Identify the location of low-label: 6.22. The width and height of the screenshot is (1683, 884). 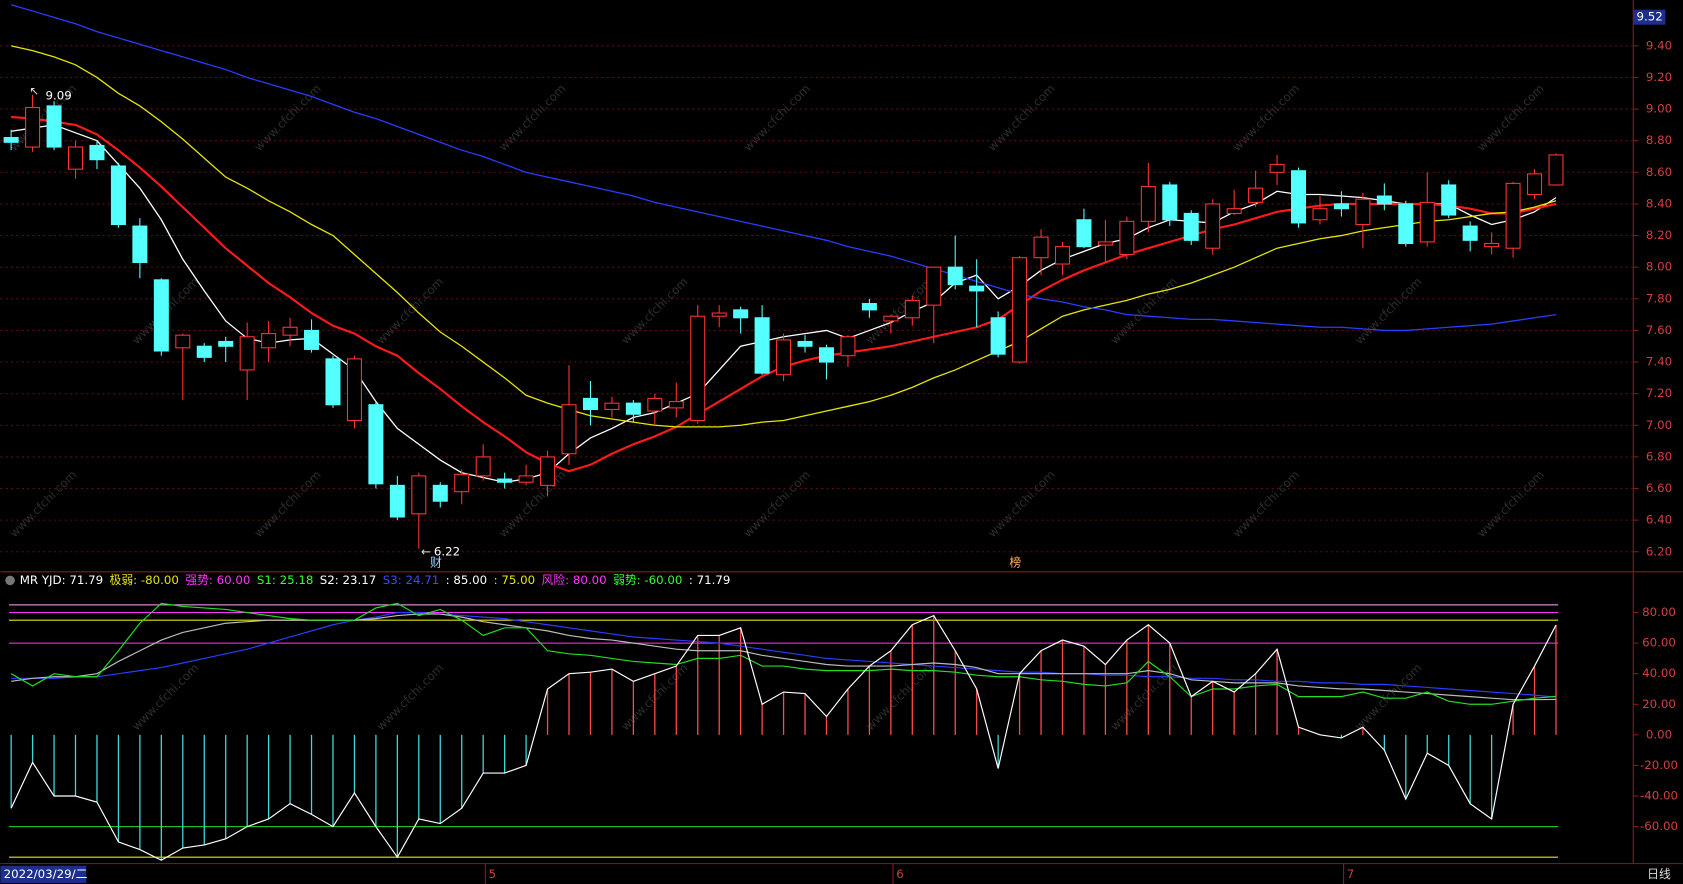
(447, 551).